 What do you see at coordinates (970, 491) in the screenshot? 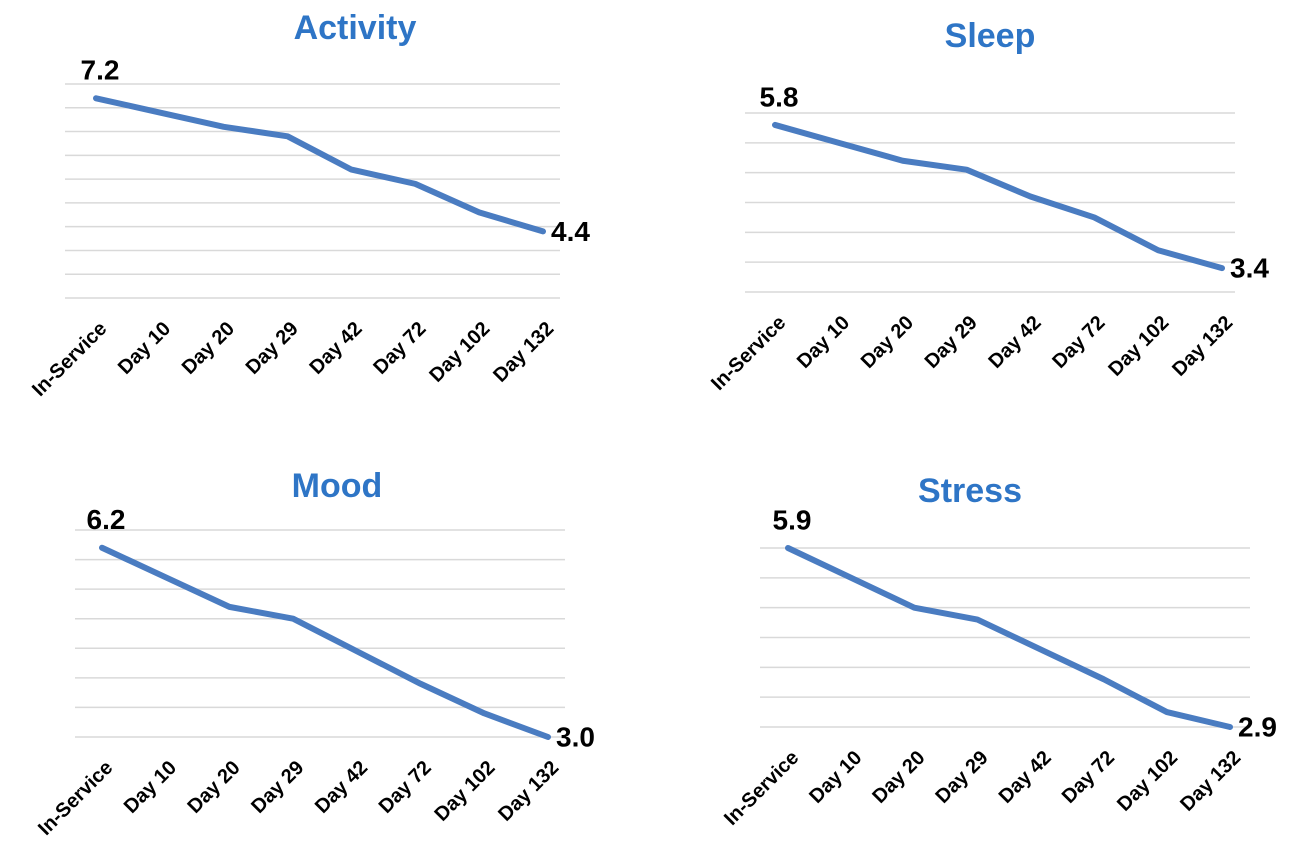
I see `chart-title: Stress` at bounding box center [970, 491].